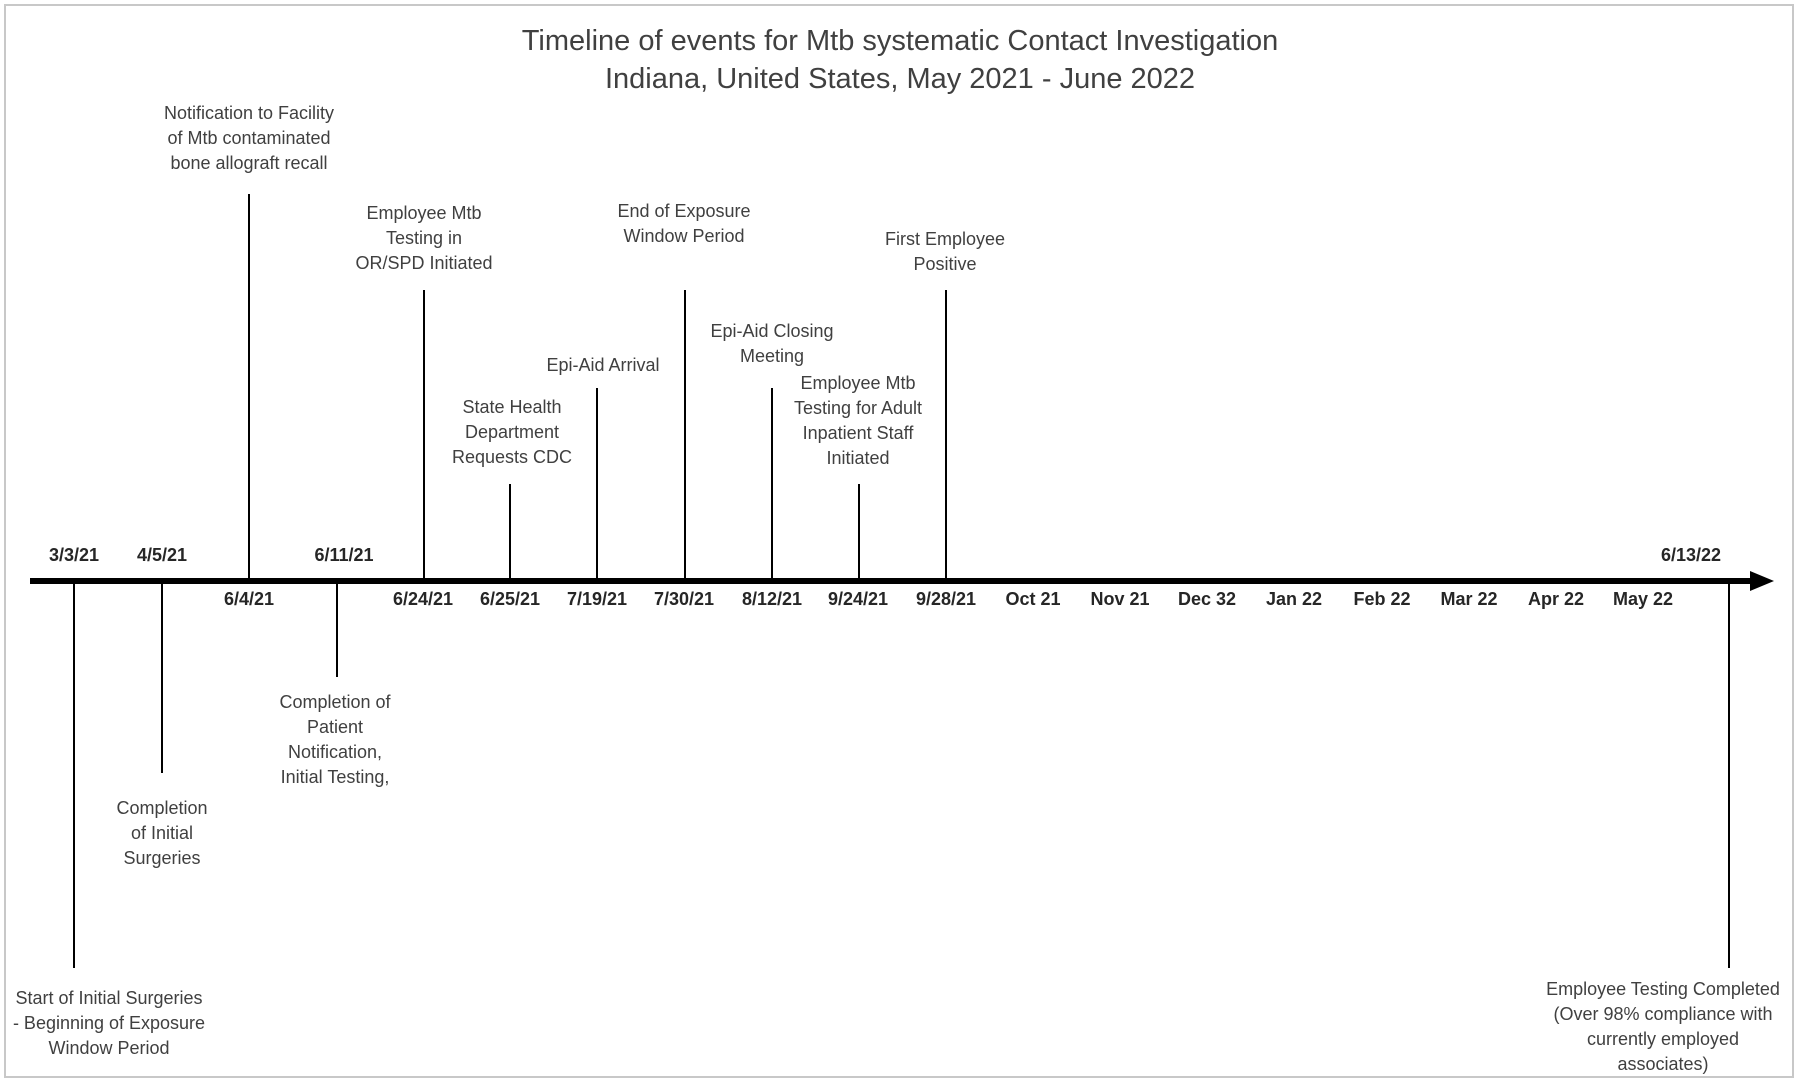 The width and height of the screenshot is (1800, 1084). What do you see at coordinates (1663, 989) in the screenshot?
I see `event-label-employee-testing-completed-line-1: Employee Testing Completed` at bounding box center [1663, 989].